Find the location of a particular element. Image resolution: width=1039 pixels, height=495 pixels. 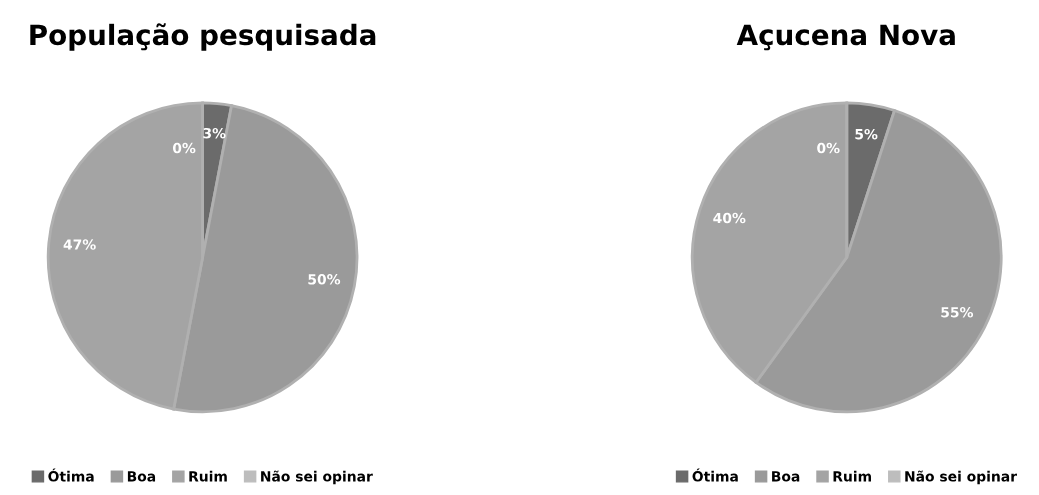

data-label: 5% is located at coordinates (866, 134).